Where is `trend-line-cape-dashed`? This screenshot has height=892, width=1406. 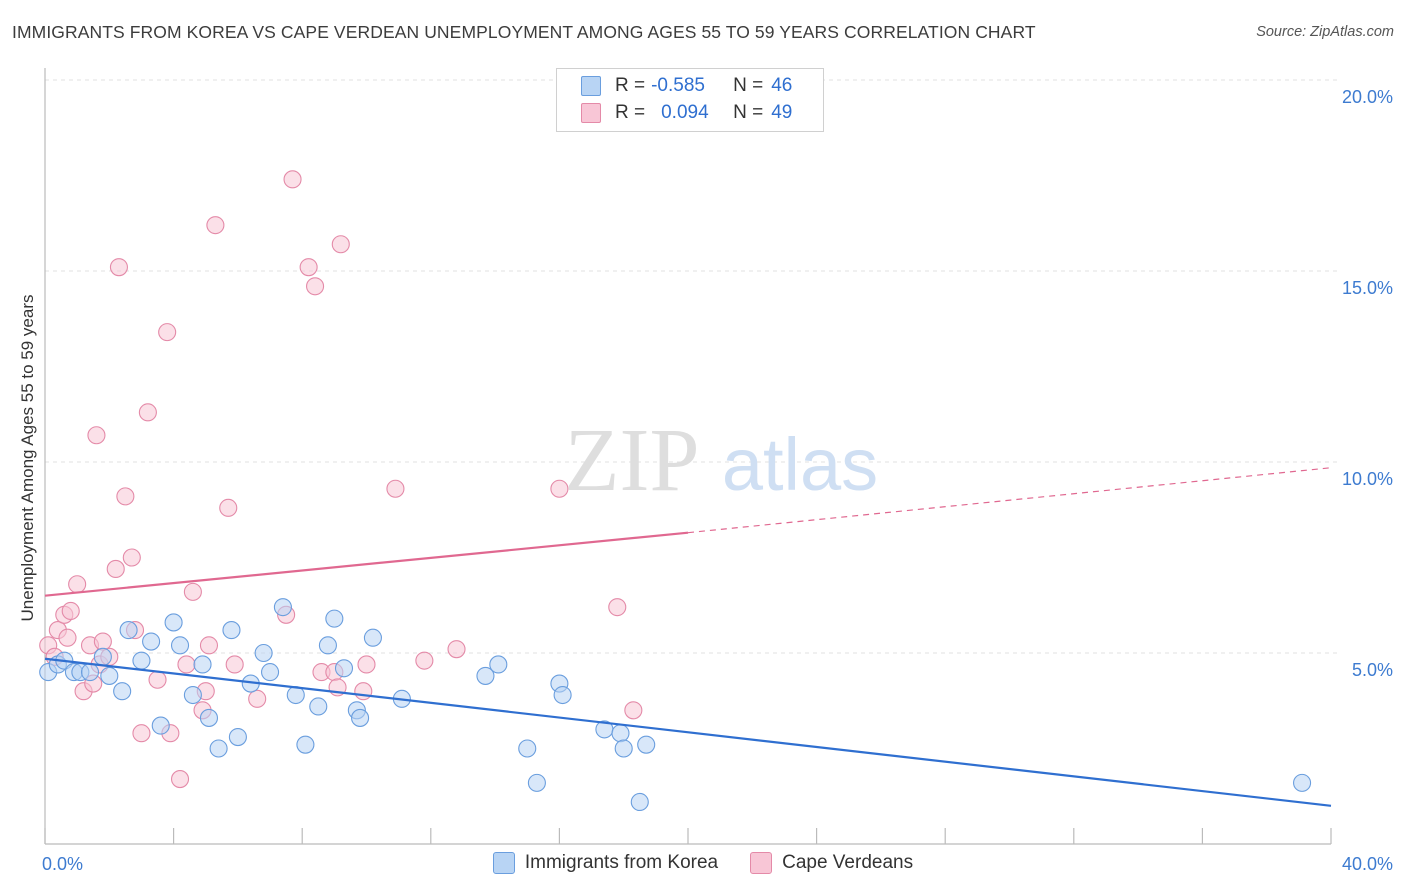
trend-line-cape-dashed is located at coordinates (1009, 500).